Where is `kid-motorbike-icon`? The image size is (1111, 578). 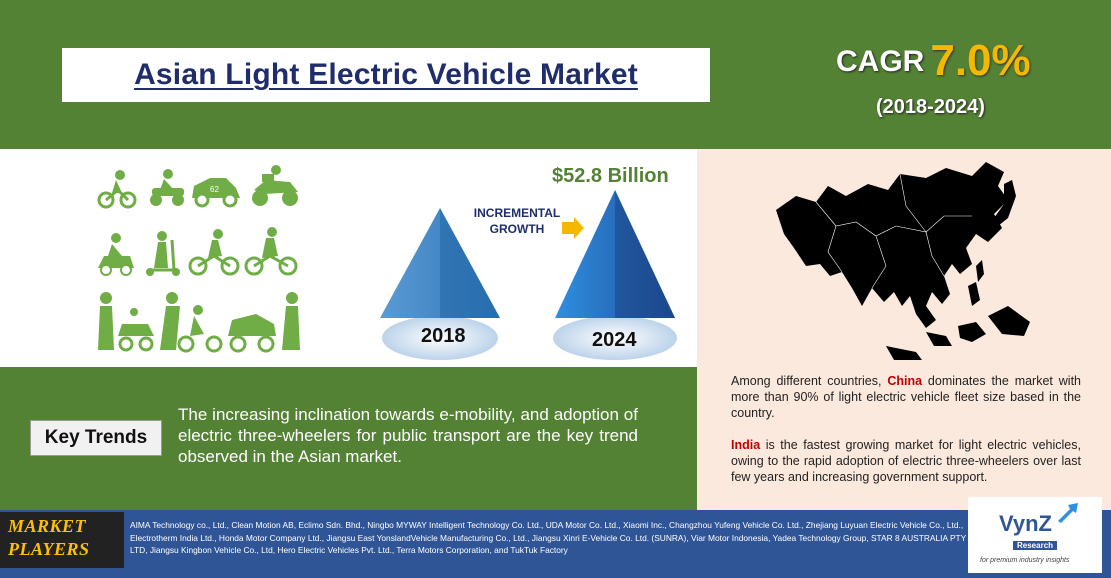
kid-motorbike-icon is located at coordinates (275, 185).